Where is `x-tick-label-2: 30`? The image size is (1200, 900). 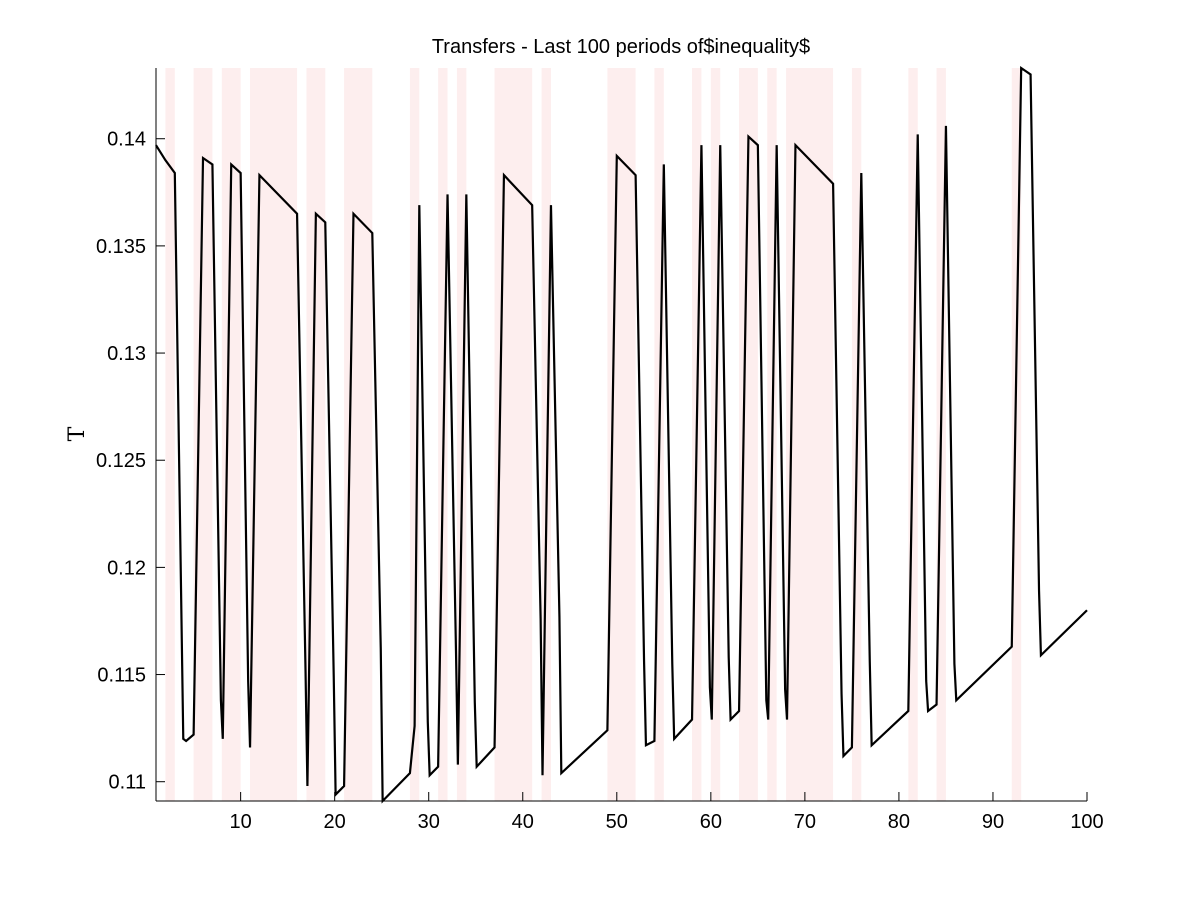
x-tick-label-2: 30 is located at coordinates (429, 822).